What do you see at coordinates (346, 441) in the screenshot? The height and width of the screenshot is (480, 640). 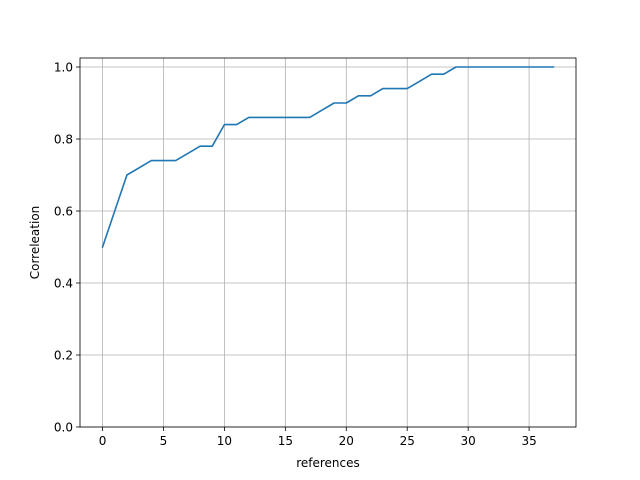 I see `x-tick-label: 20` at bounding box center [346, 441].